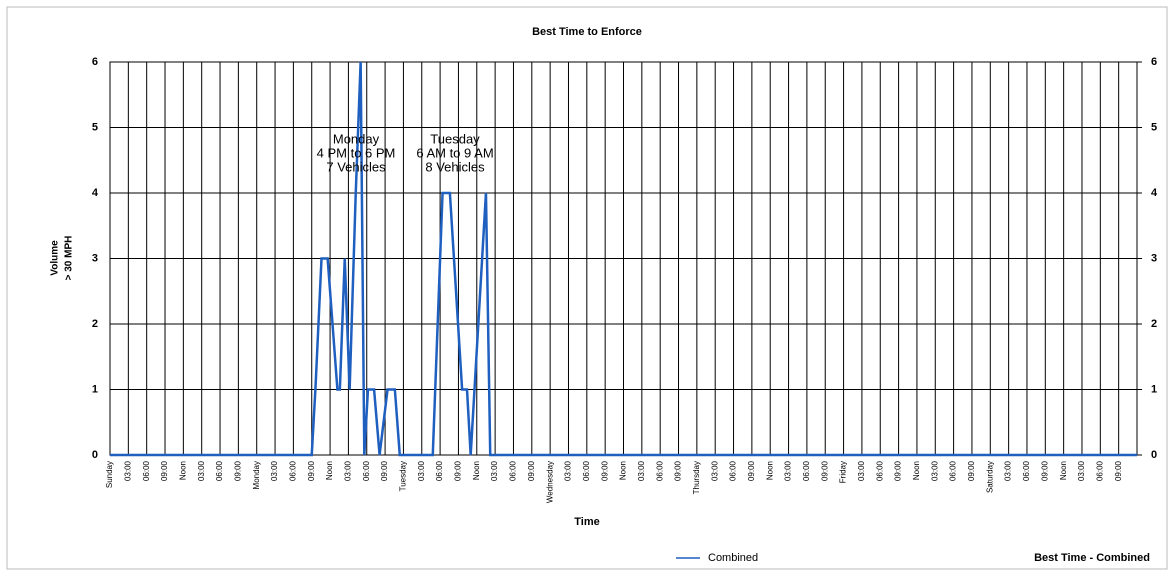 The image size is (1175, 576). I want to click on y2-tick-label: 3, so click(1154, 258).